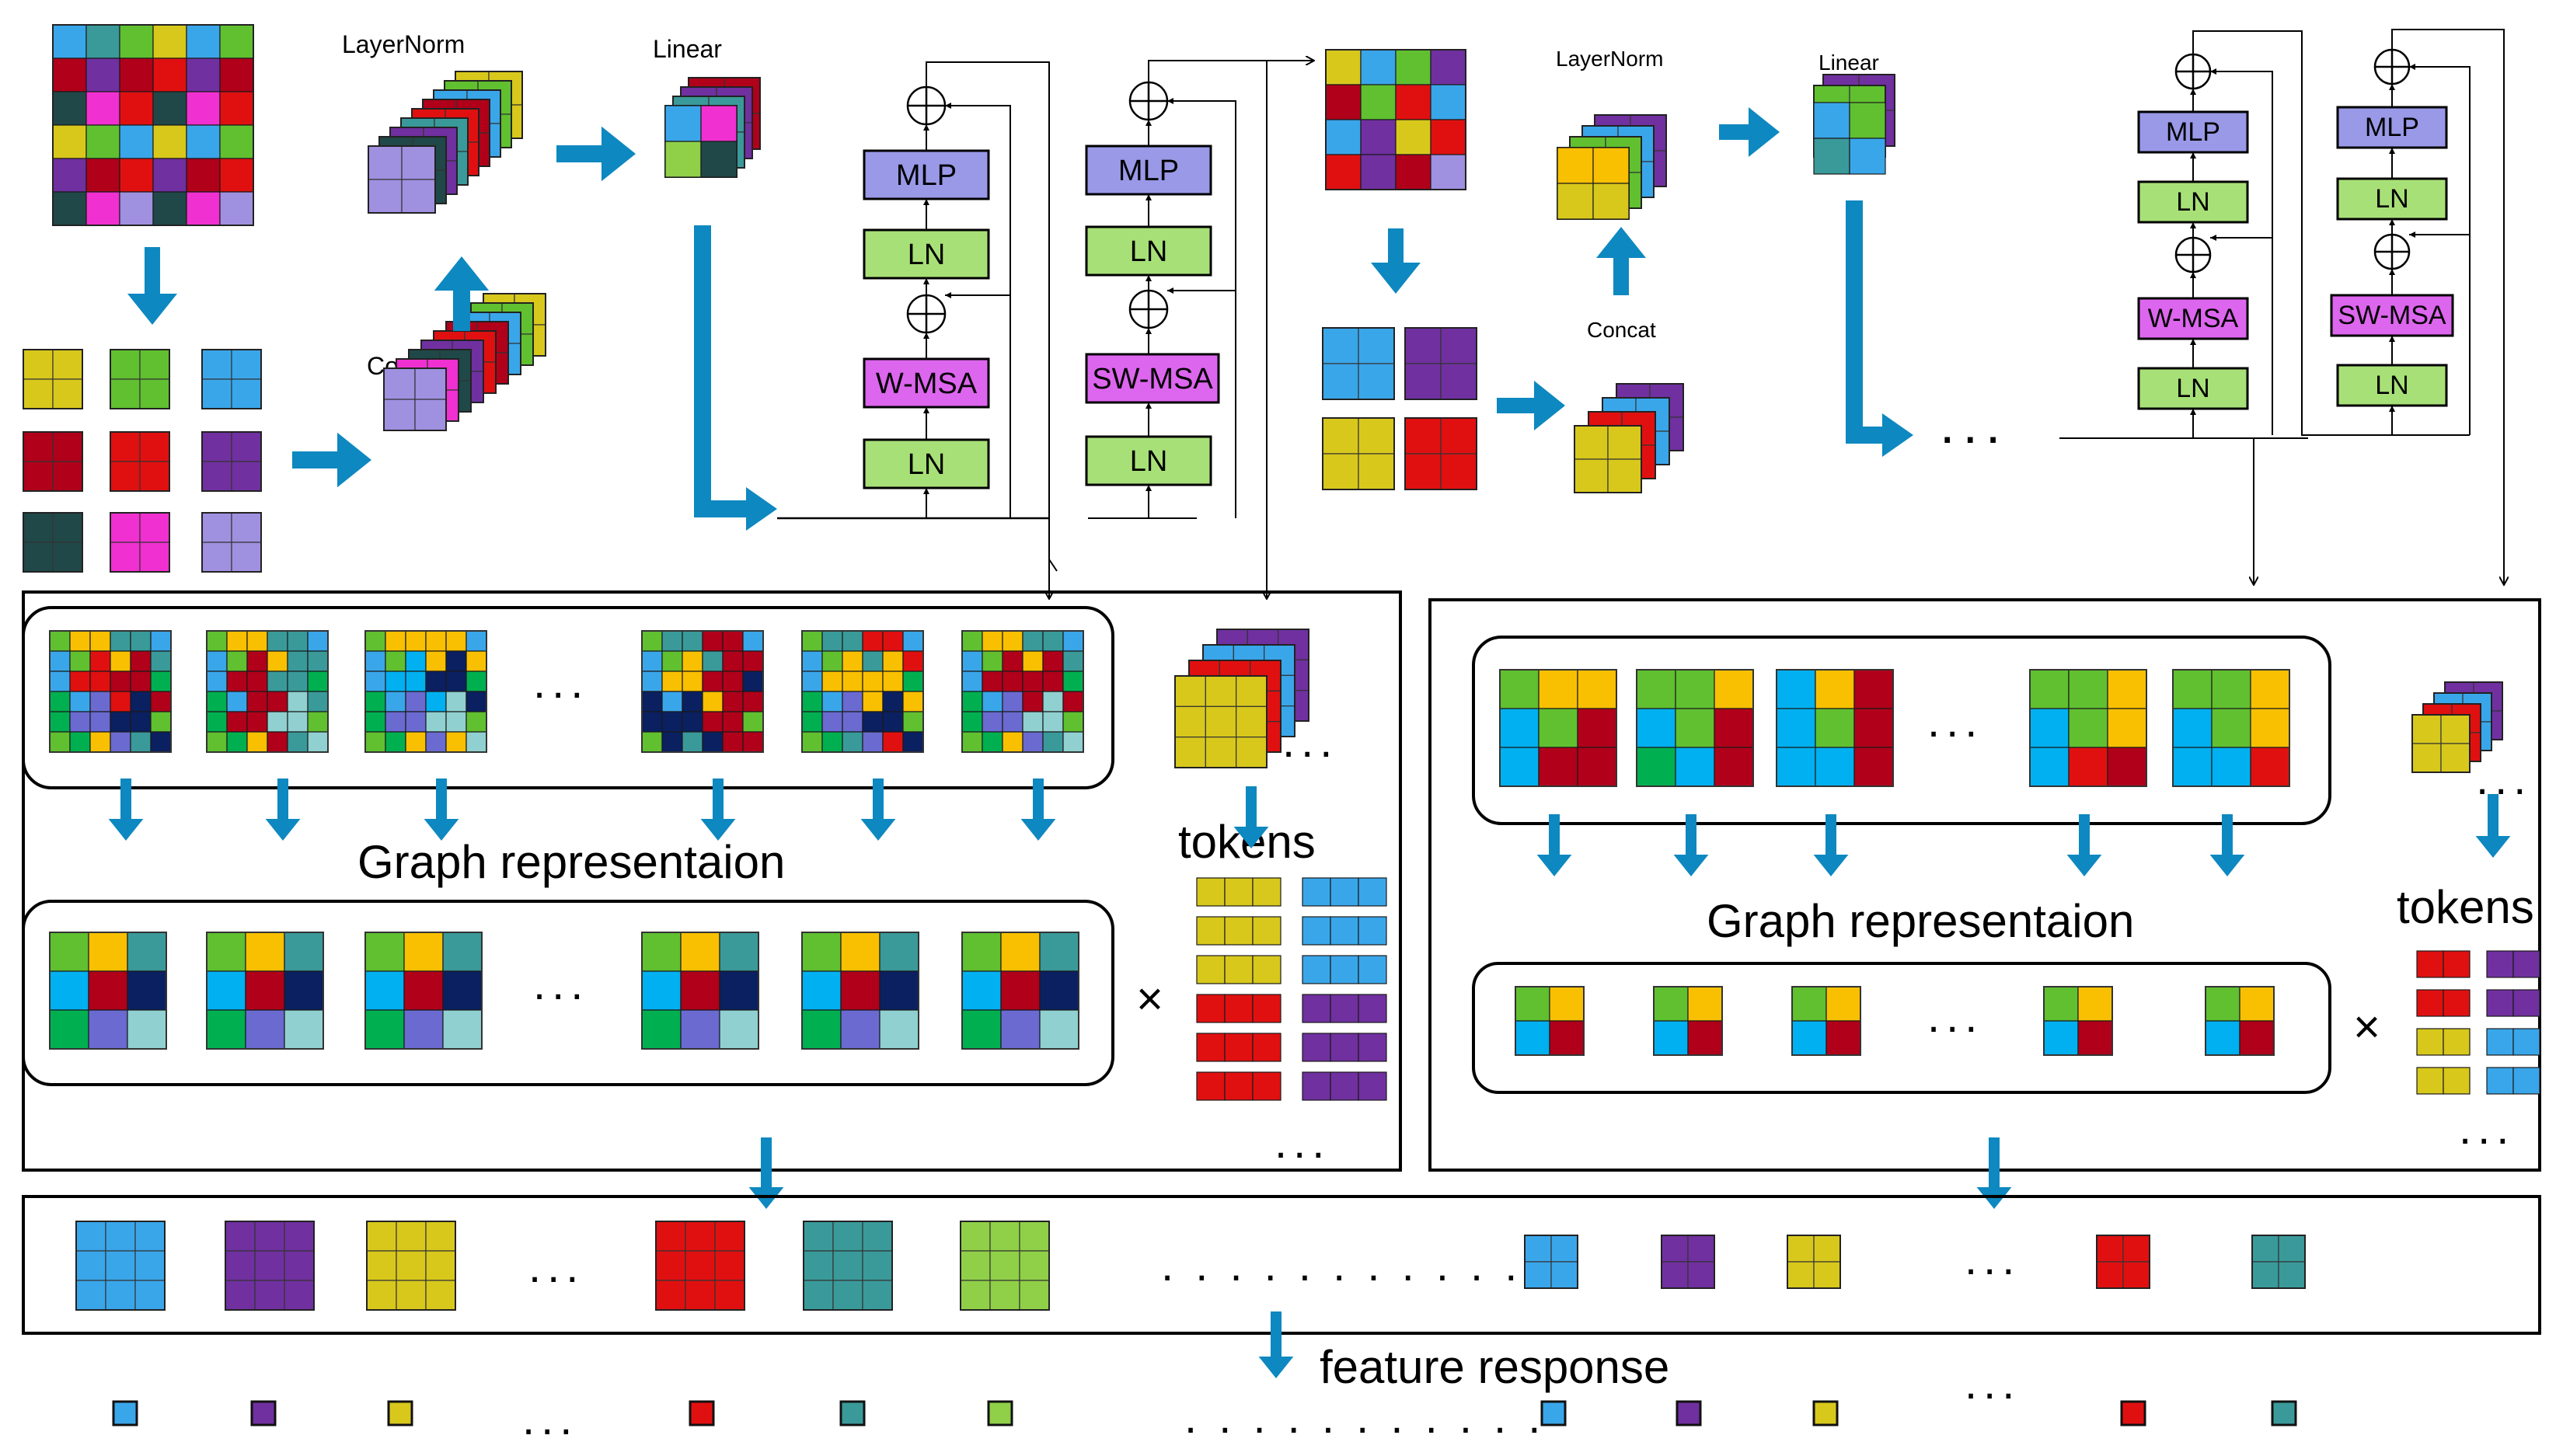 This screenshot has width=2563, height=1456. What do you see at coordinates (1149, 462) in the screenshot?
I see `block2-ln-bottom-text: LN` at bounding box center [1149, 462].